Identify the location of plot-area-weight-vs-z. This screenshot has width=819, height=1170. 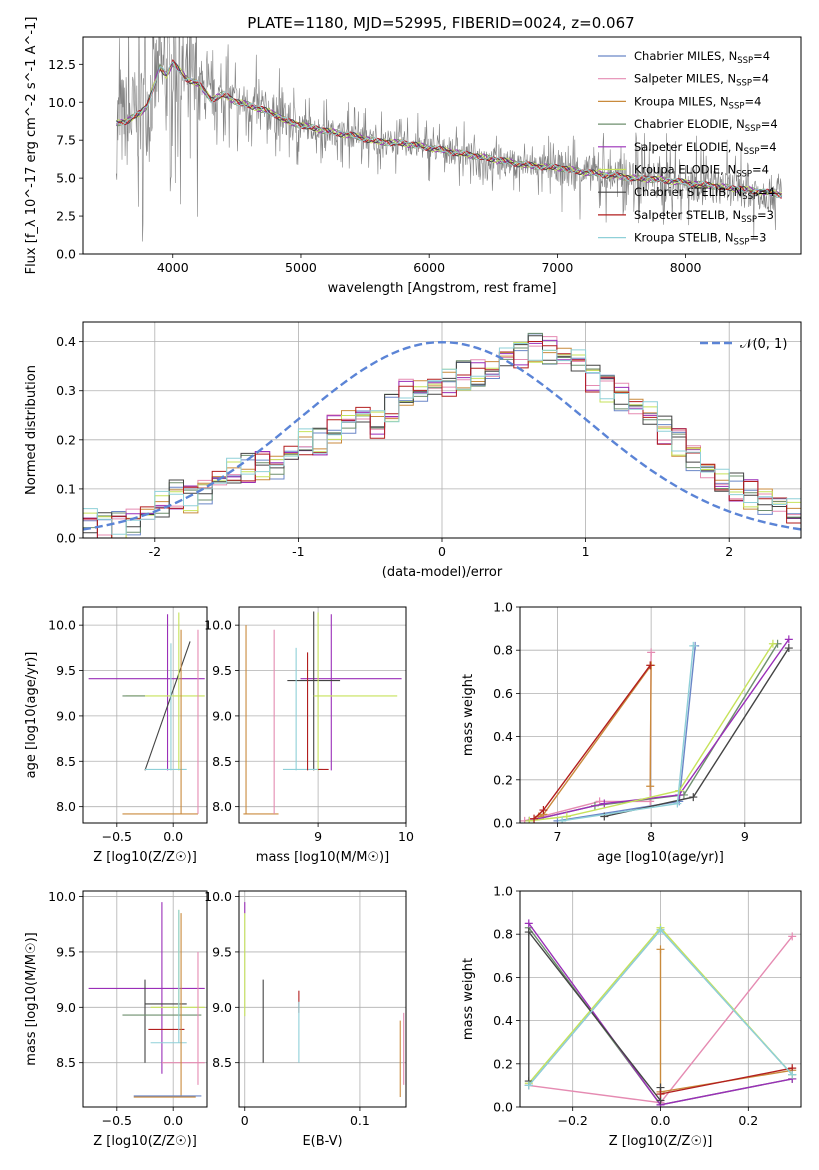
(660, 999).